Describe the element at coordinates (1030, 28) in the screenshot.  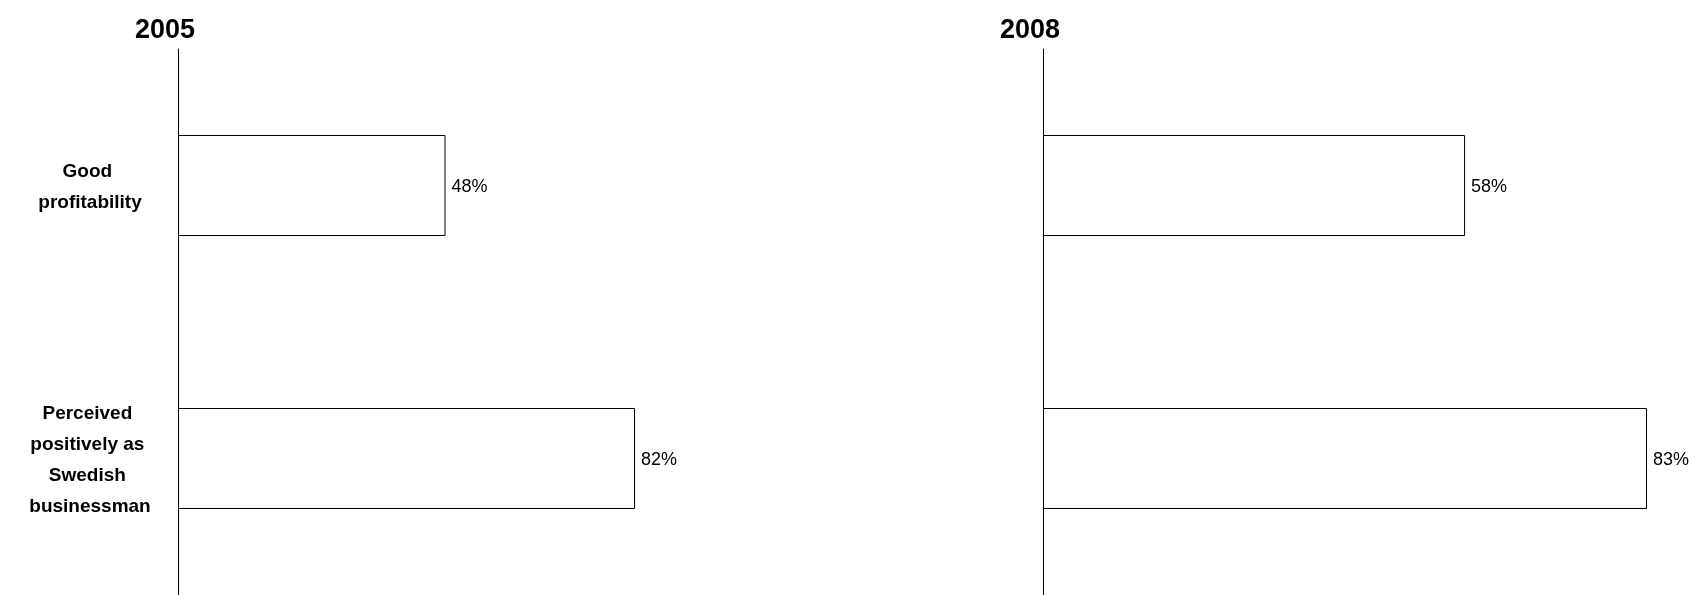
I see `chart-title: 2008` at that location.